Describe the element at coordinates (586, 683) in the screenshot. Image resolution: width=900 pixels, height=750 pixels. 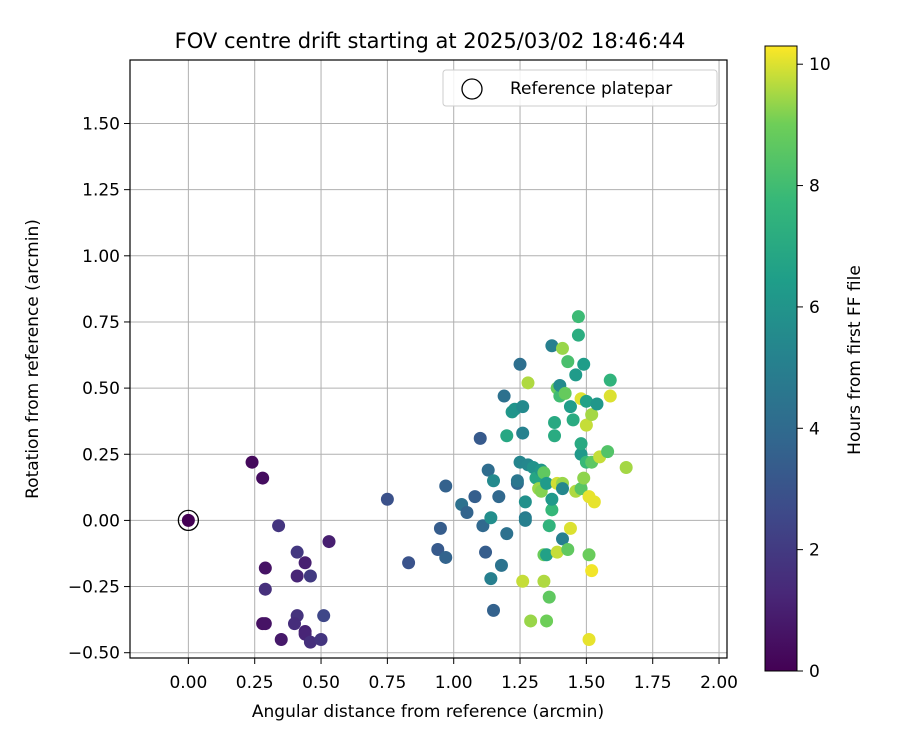
I see `x-tick-label: 1.50` at that location.